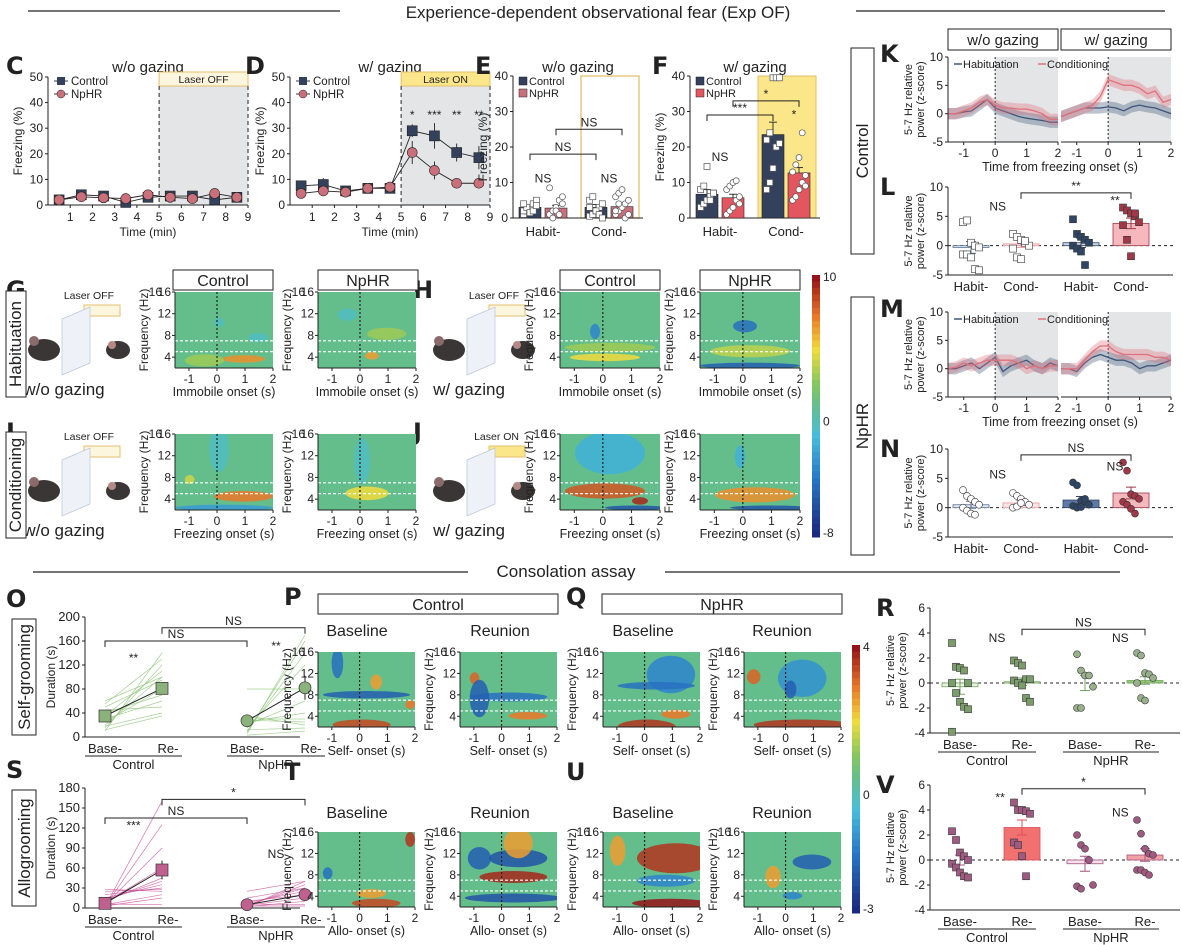 Image resolution: width=1182 pixels, height=945 pixels. What do you see at coordinates (799, 195) in the screenshot?
I see `bar-nphr` at bounding box center [799, 195].